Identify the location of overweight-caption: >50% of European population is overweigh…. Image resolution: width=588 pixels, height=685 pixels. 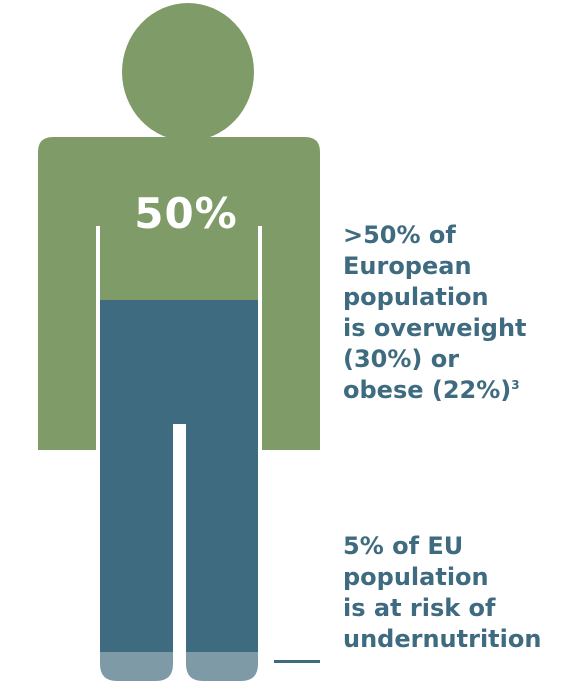
(435, 313).